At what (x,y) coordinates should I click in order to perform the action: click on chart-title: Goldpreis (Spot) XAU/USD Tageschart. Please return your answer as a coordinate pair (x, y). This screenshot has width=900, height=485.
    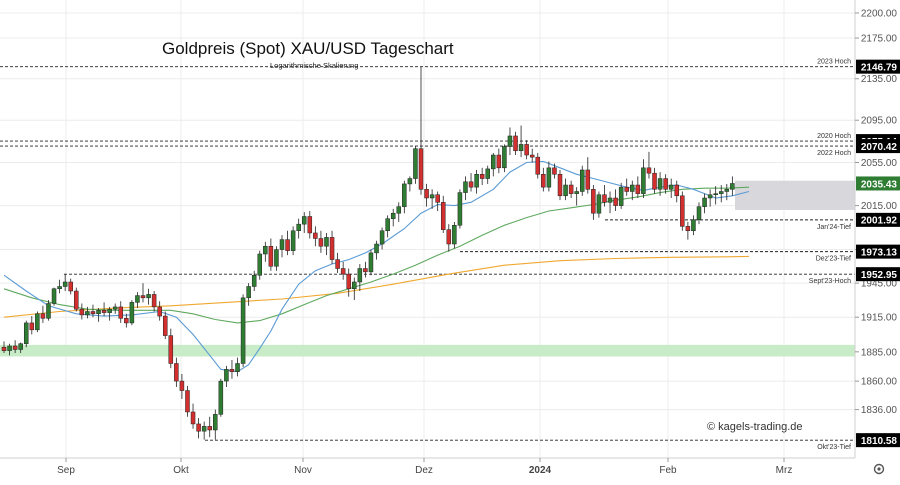
    Looking at the image, I should click on (308, 48).